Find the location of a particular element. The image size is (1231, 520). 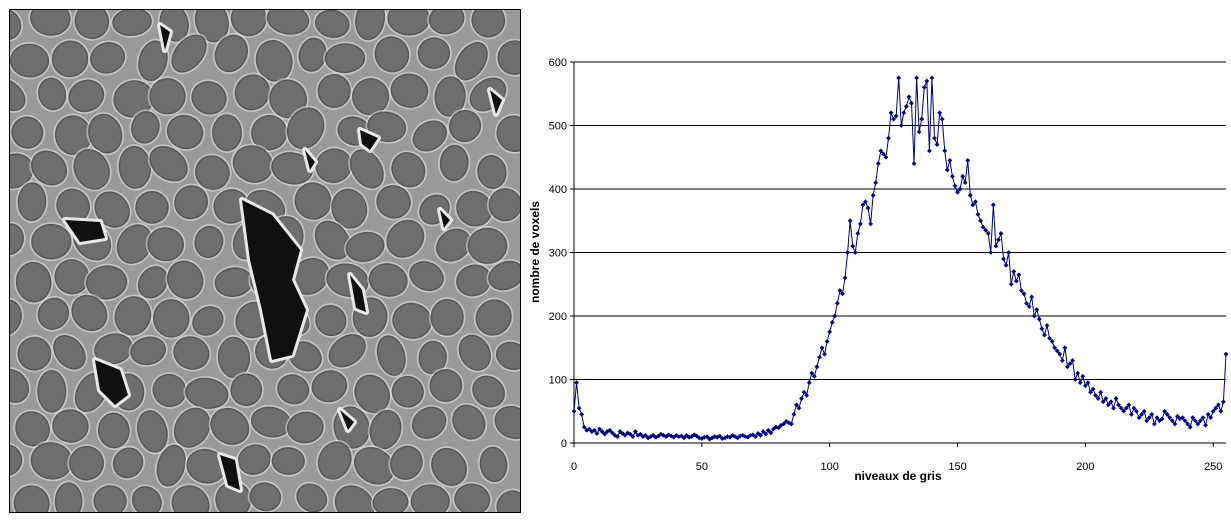

y-tick-labels: 0 100 200 300 400 500 600 is located at coordinates (558, 253).